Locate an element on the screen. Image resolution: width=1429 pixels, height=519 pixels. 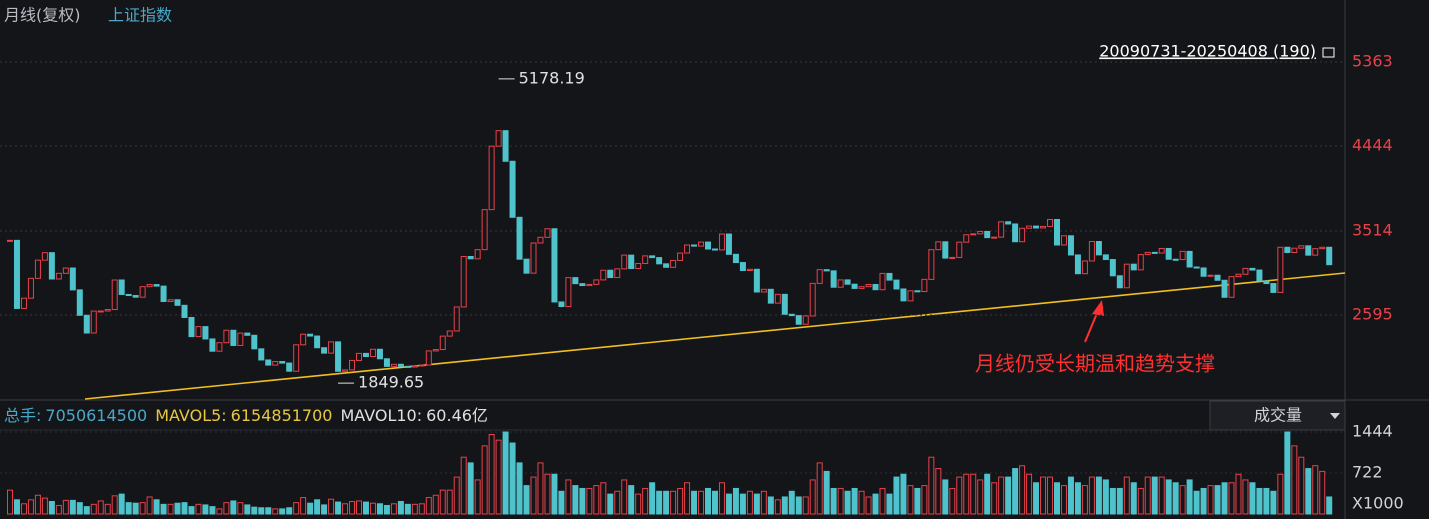
indicator-select is located at coordinates (1277, 415).